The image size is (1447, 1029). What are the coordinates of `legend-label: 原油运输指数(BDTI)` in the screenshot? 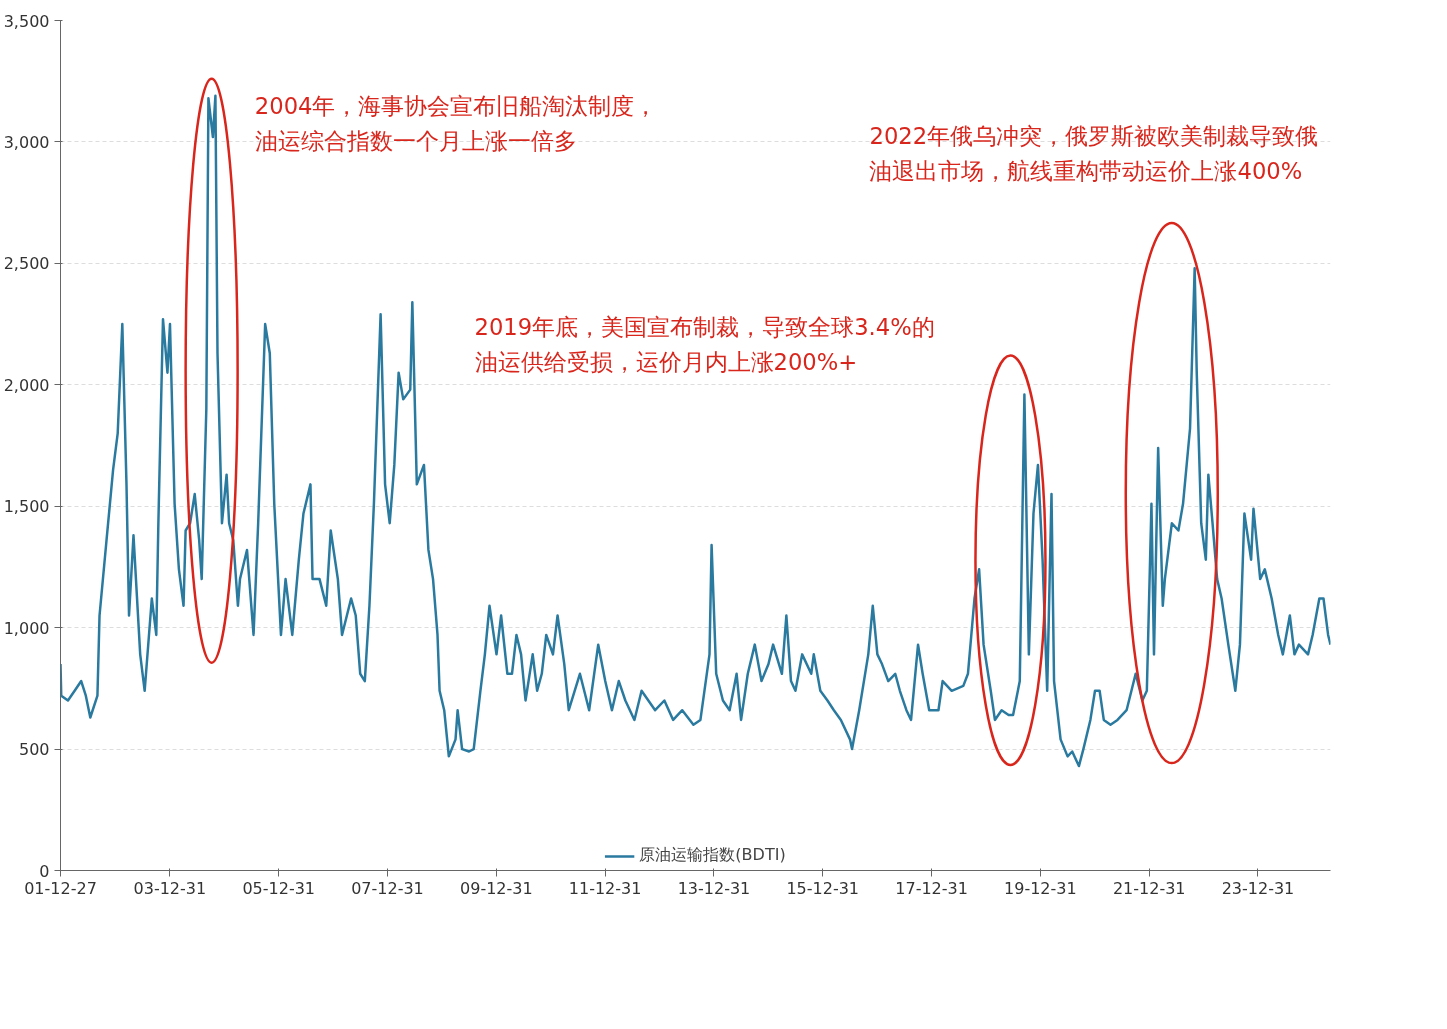 It's located at (712, 855).